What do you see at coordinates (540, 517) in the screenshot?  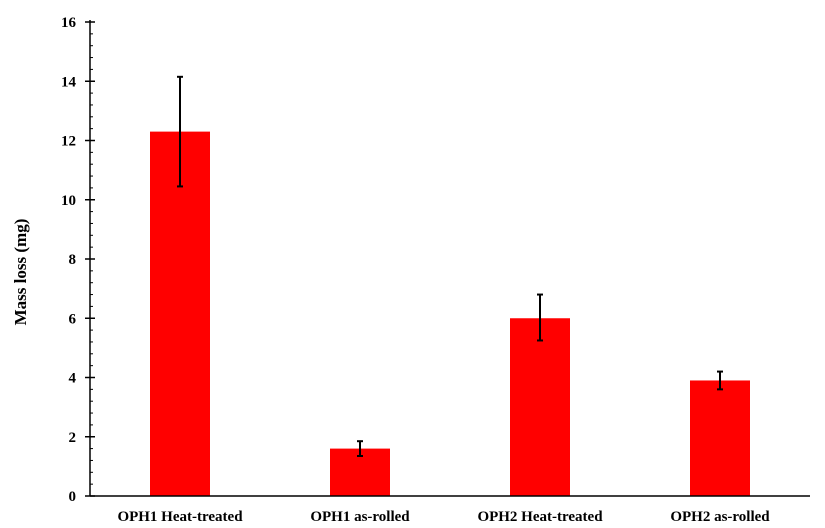 I see `x-tick-label-3: OPH2 Heat-treated` at bounding box center [540, 517].